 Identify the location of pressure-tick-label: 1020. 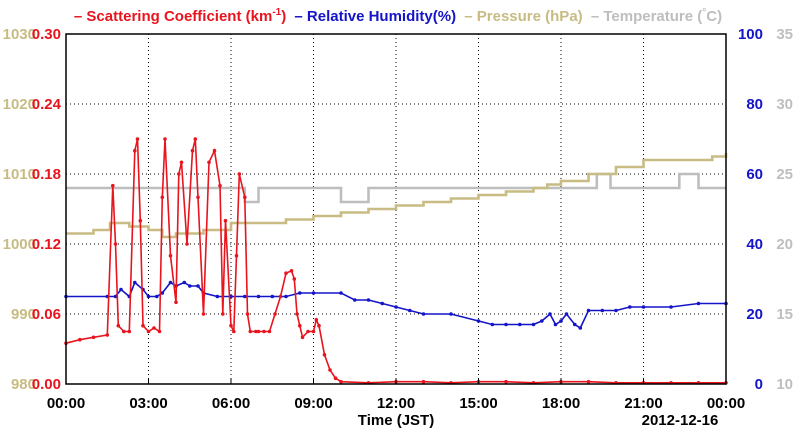
(19, 104).